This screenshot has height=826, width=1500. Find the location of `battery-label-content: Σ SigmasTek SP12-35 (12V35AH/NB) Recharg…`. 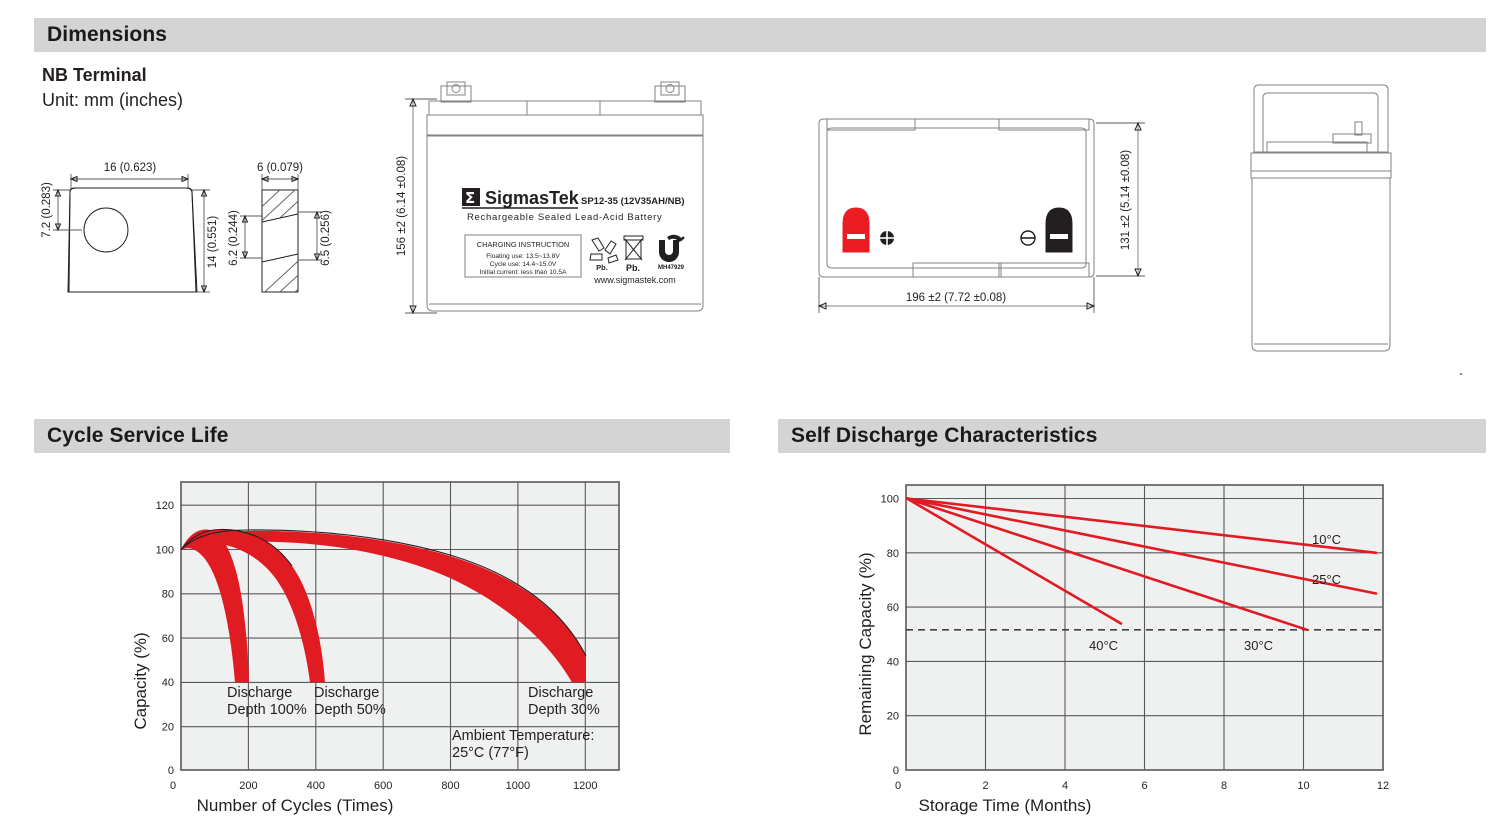

battery-label-content: Σ SigmasTek SP12-35 (12V35AH/NB) Recharg… is located at coordinates (573, 236).